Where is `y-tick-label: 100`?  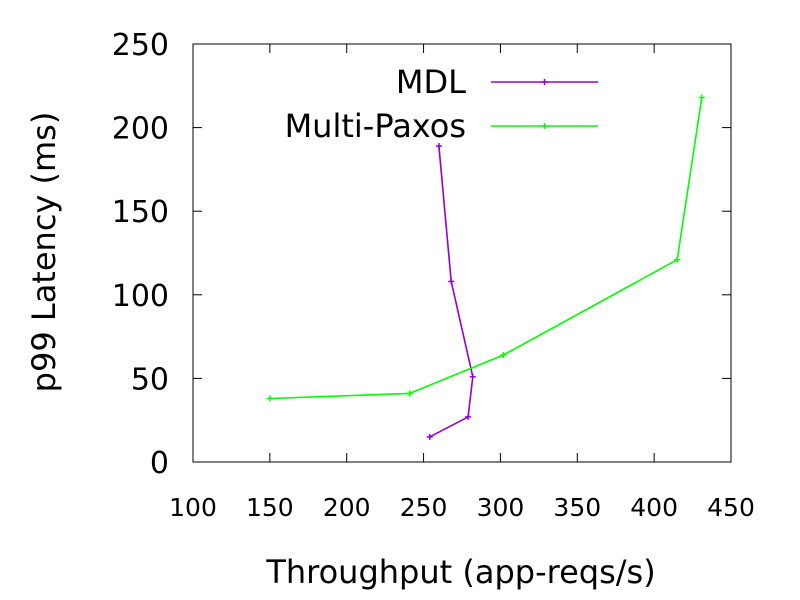 y-tick-label: 100 is located at coordinates (140, 296).